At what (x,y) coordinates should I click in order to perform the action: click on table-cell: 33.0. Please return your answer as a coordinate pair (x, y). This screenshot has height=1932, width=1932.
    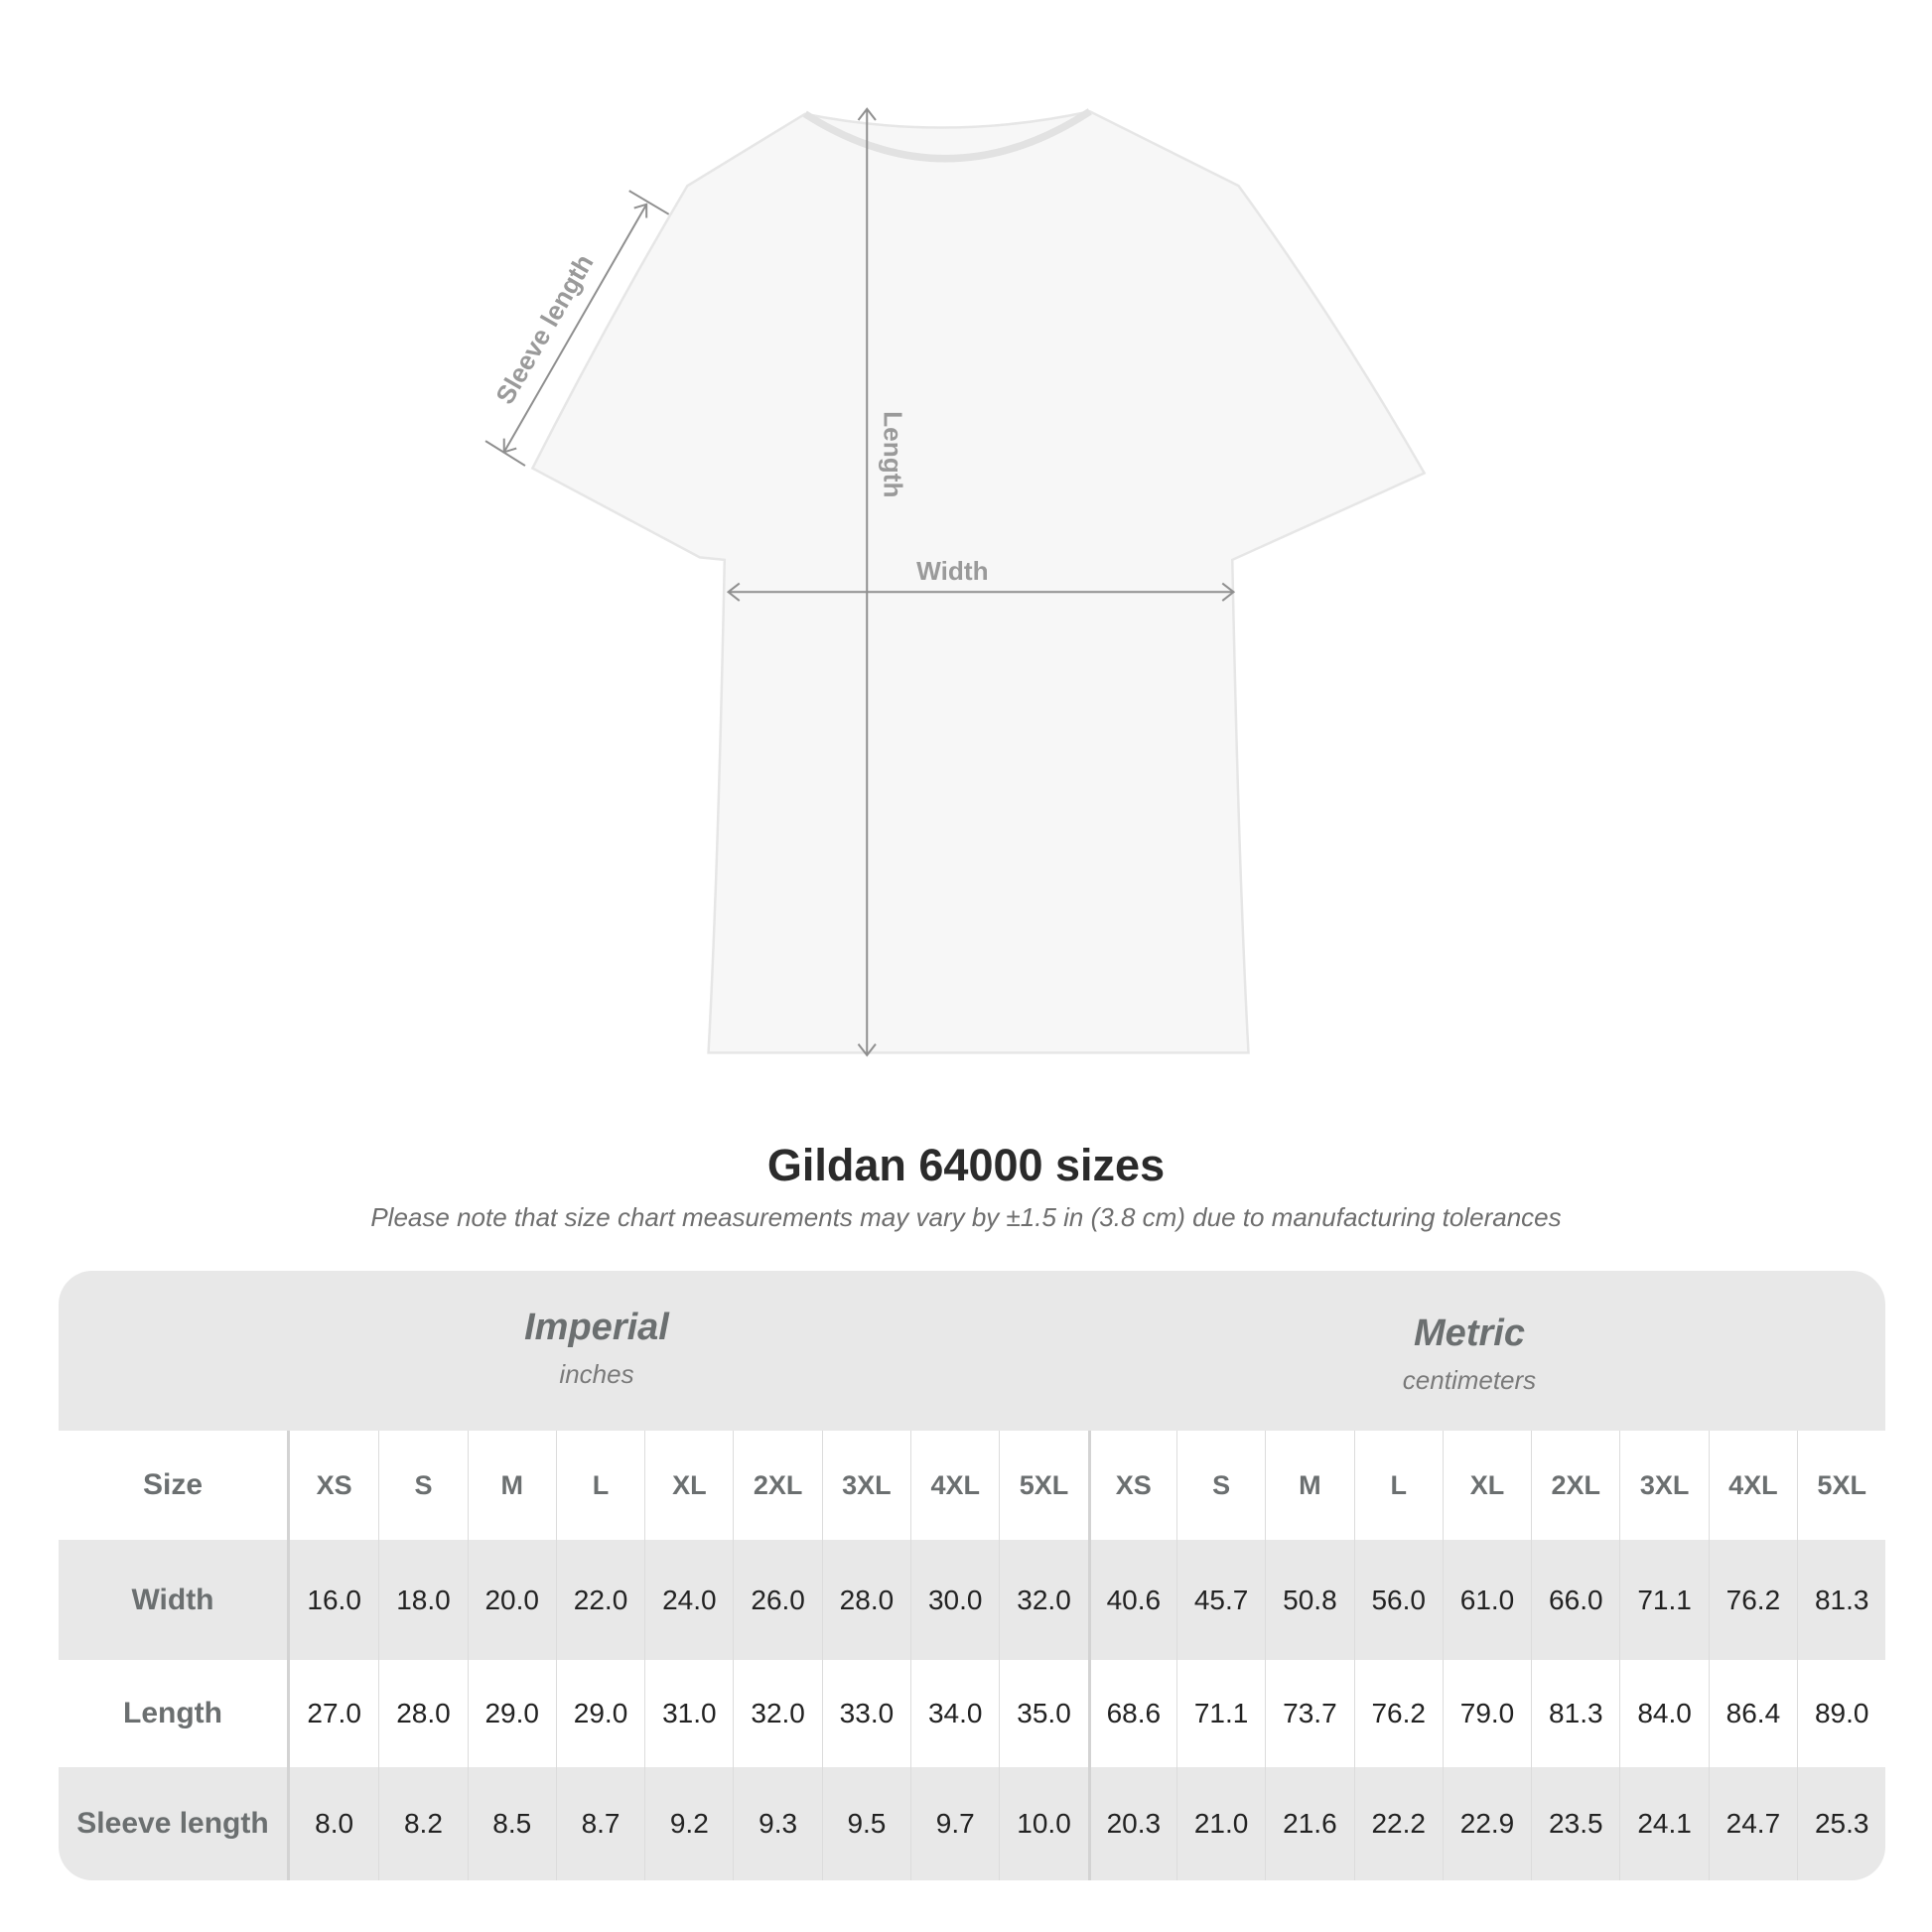
    Looking at the image, I should click on (866, 1714).